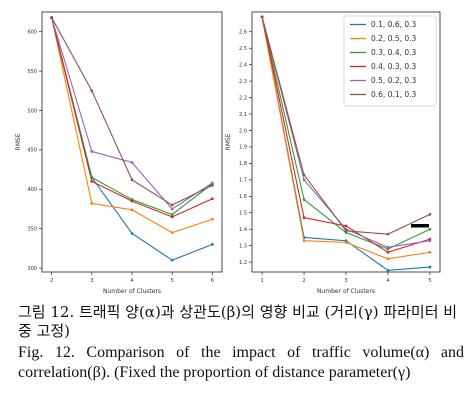 The height and width of the screenshot is (415, 474). Describe the element at coordinates (420, 226) in the screenshot. I see `chart2-marker-bar` at that location.